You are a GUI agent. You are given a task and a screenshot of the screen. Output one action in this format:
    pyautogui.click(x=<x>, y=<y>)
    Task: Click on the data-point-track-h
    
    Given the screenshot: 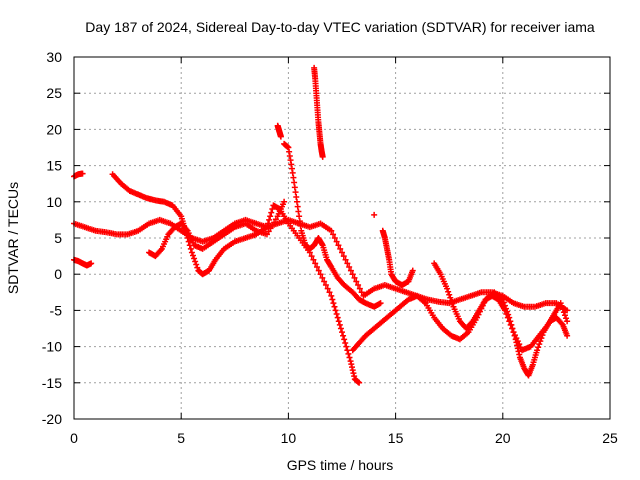 What is the action you would take?
    pyautogui.click(x=91, y=263)
    